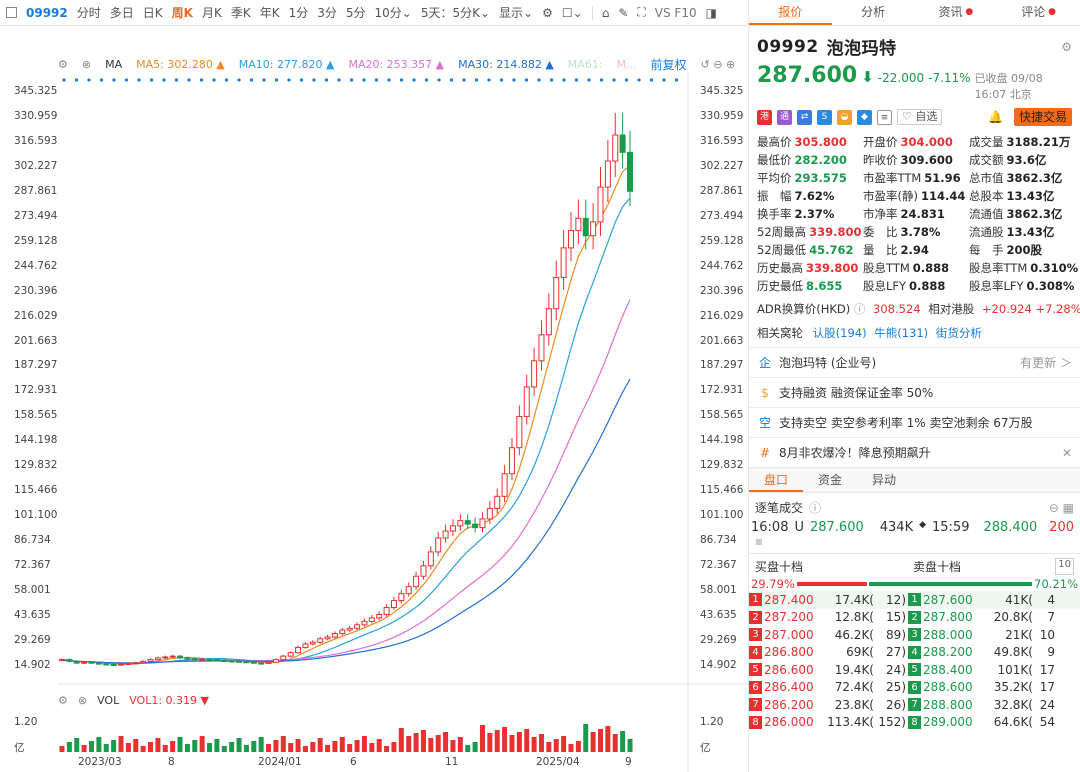 This screenshot has width=1080, height=772. Describe the element at coordinates (355, 13) in the screenshot. I see `period-tab: 5分` at that location.